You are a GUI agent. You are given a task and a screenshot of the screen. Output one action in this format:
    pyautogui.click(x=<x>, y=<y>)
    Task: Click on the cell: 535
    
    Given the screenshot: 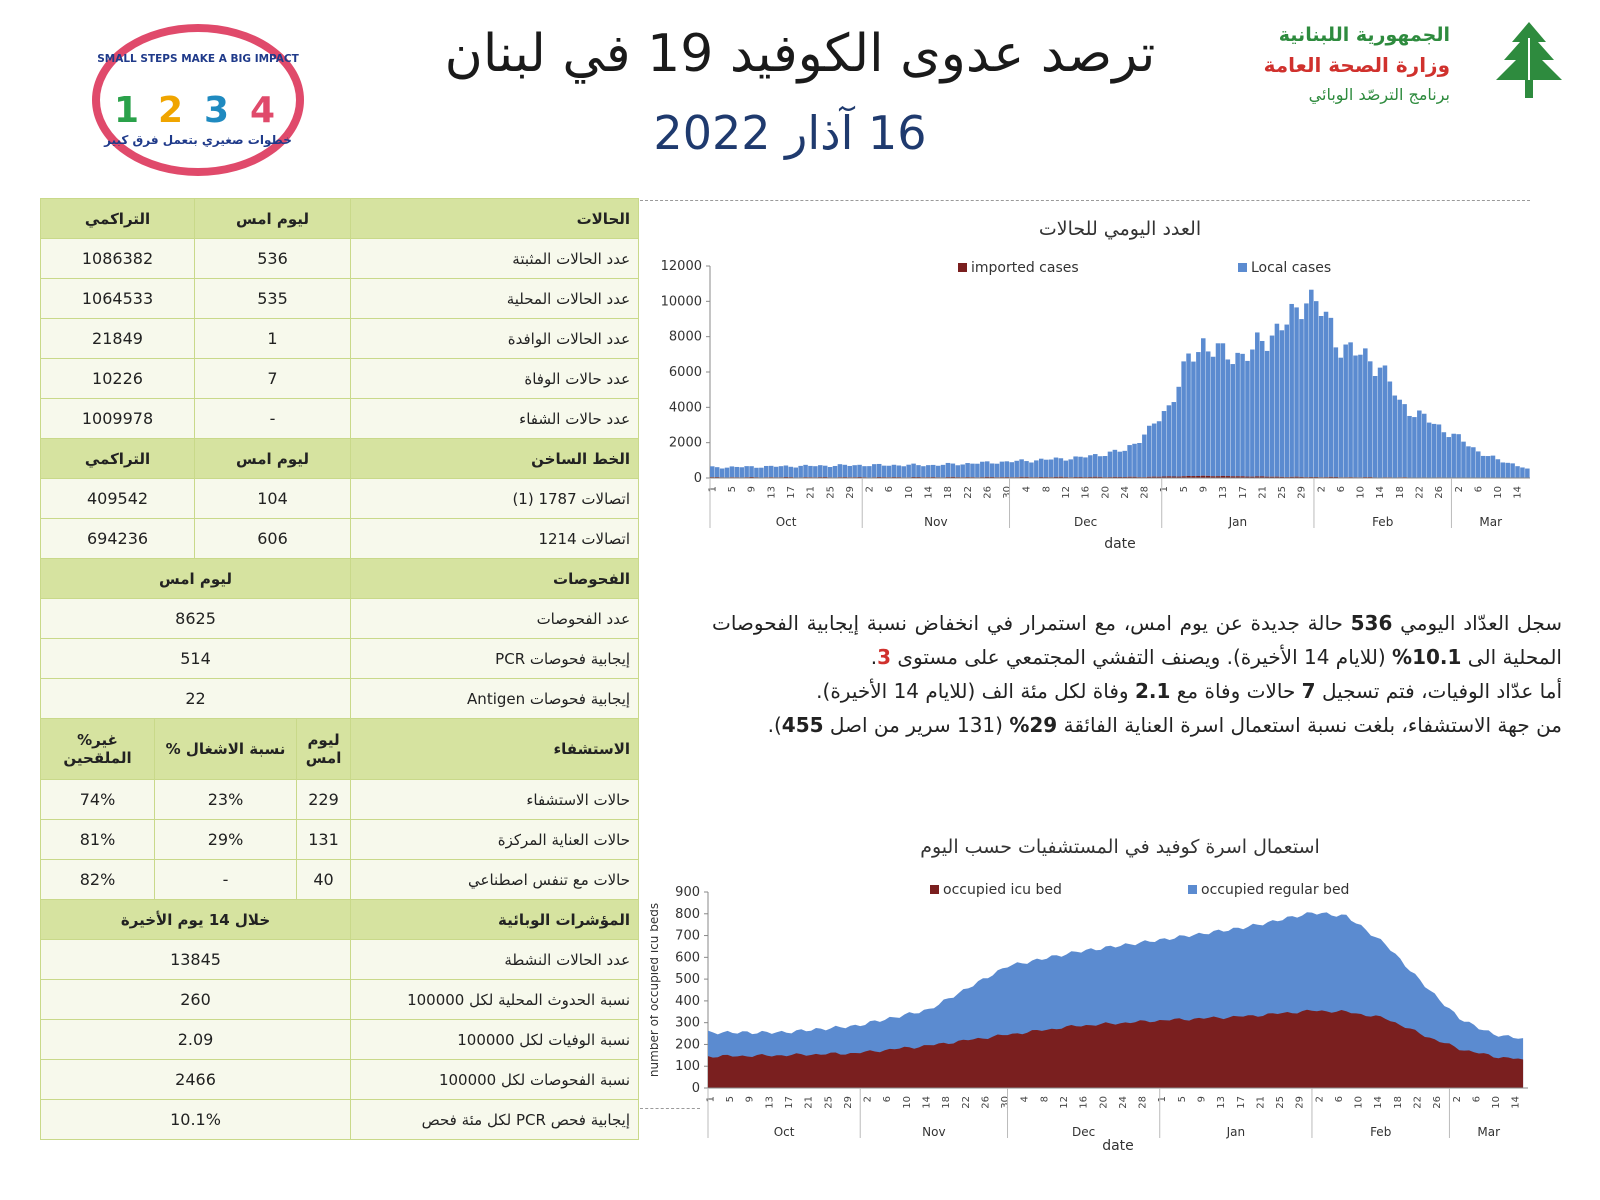 What is the action you would take?
    pyautogui.click(x=273, y=298)
    